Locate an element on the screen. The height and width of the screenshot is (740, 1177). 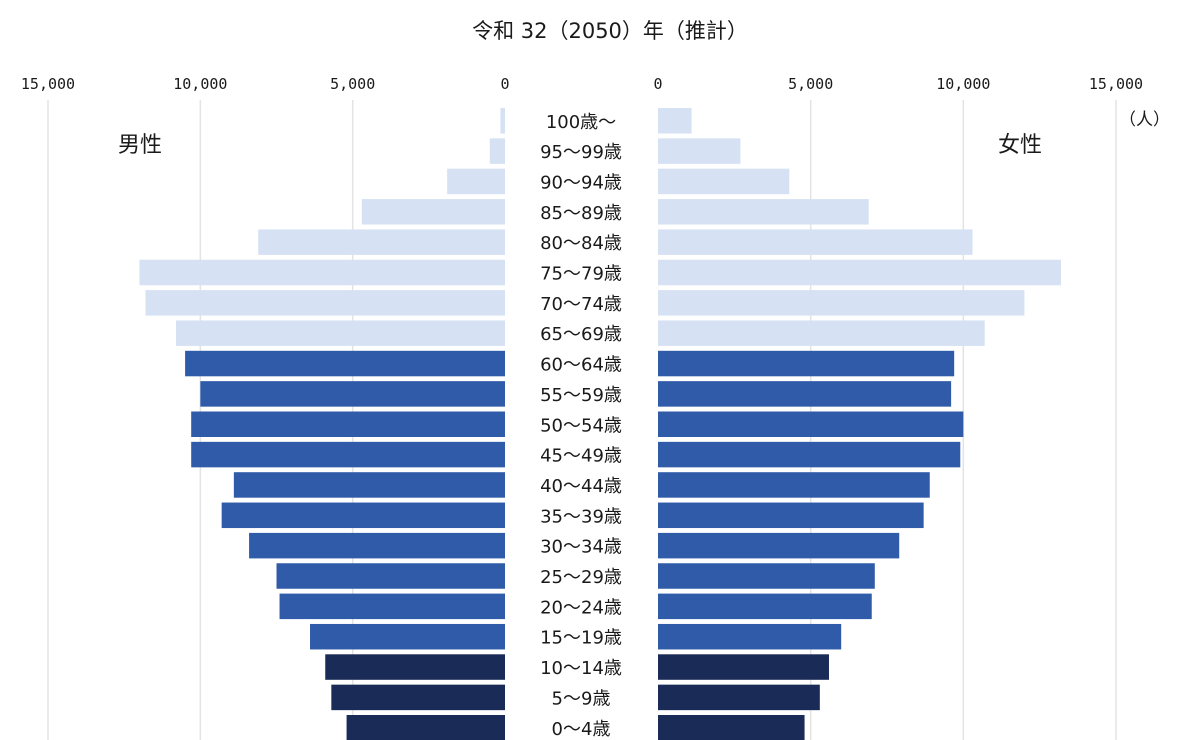
age-category-label: 20～24歳 is located at coordinates (581, 607).